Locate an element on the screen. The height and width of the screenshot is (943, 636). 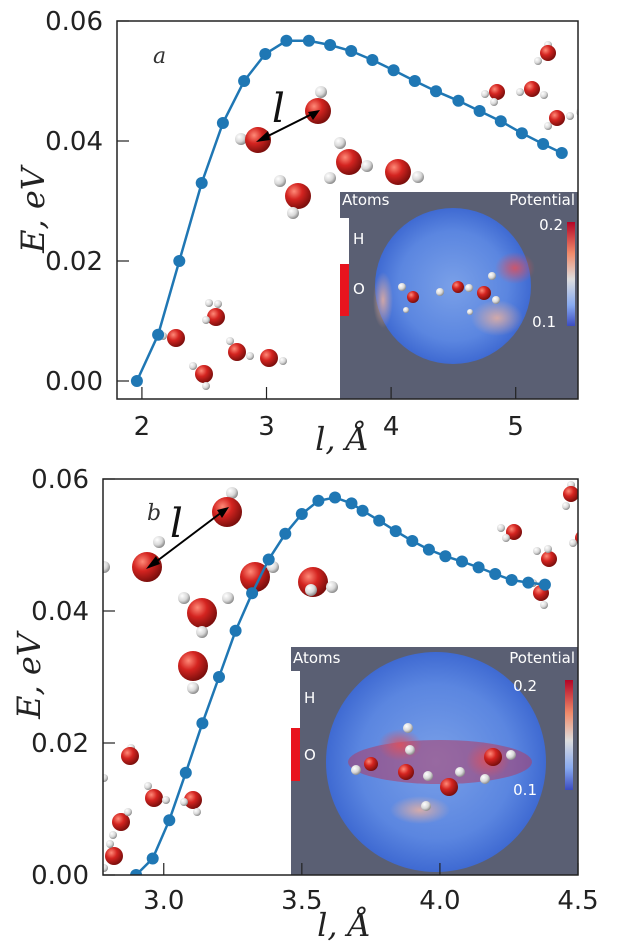
panel-letter-a: a is located at coordinates (159, 56).